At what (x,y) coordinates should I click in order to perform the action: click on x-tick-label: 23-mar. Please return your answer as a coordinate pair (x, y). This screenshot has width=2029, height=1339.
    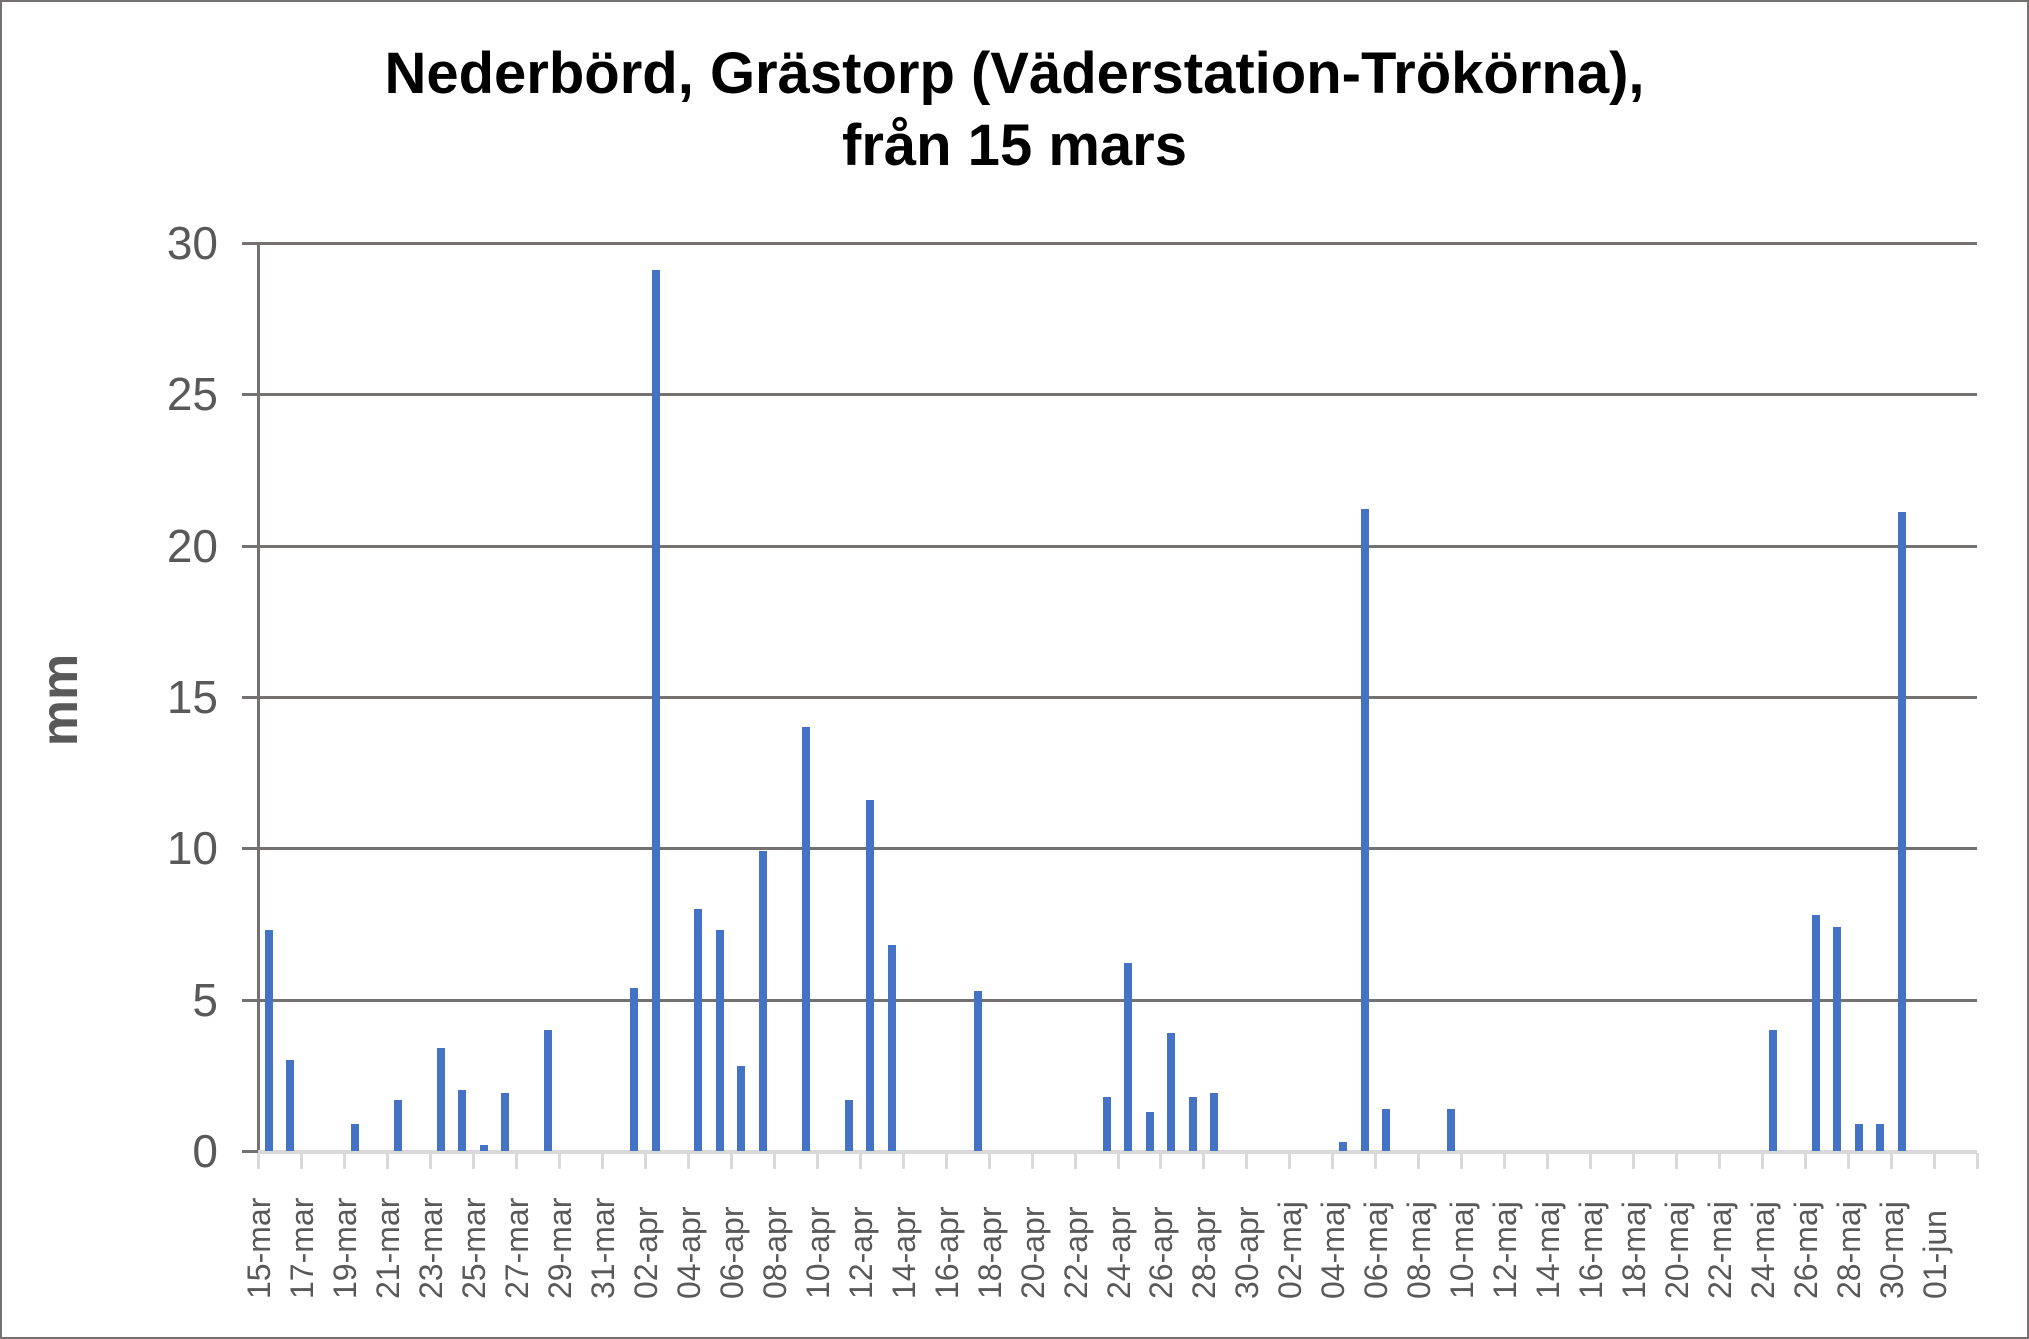
    Looking at the image, I should click on (430, 1248).